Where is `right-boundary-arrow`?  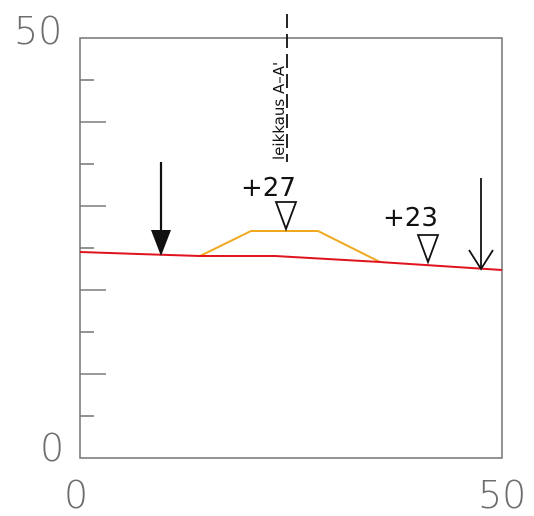 right-boundary-arrow is located at coordinates (481, 224).